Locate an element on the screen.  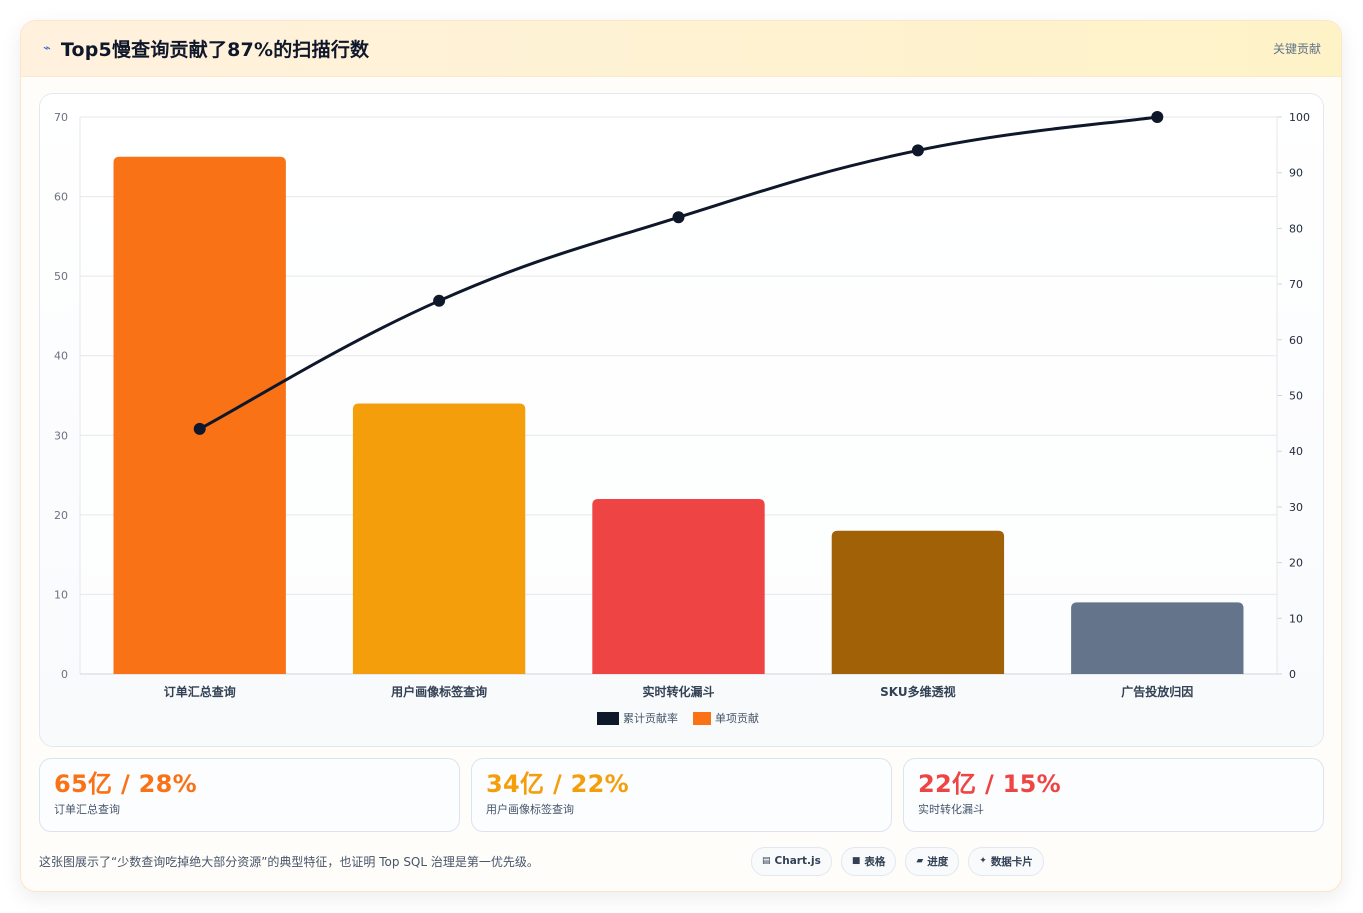
x-category-label: 广告投放归因 is located at coordinates (1157, 691).